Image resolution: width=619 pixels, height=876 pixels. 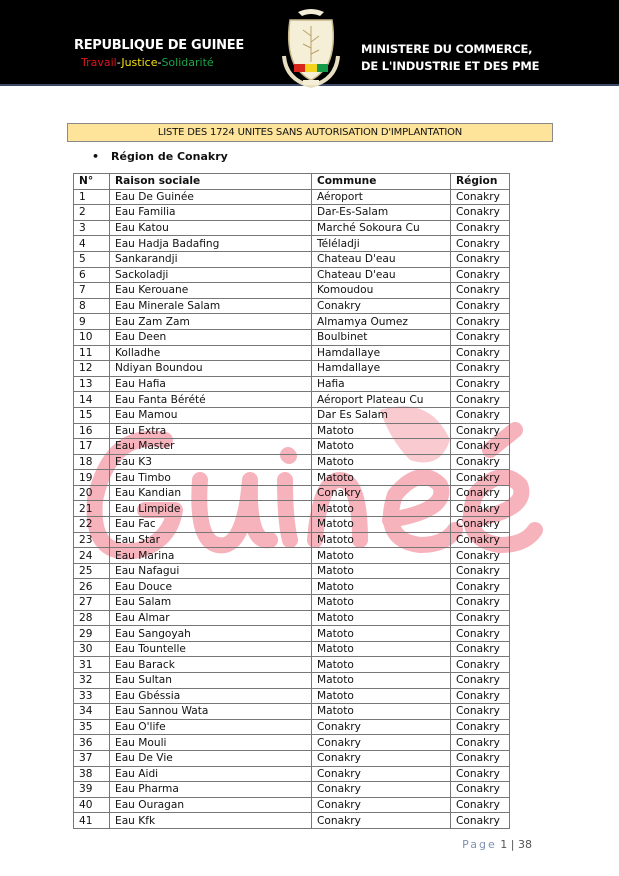 I want to click on page-number: 1, so click(x=504, y=844).